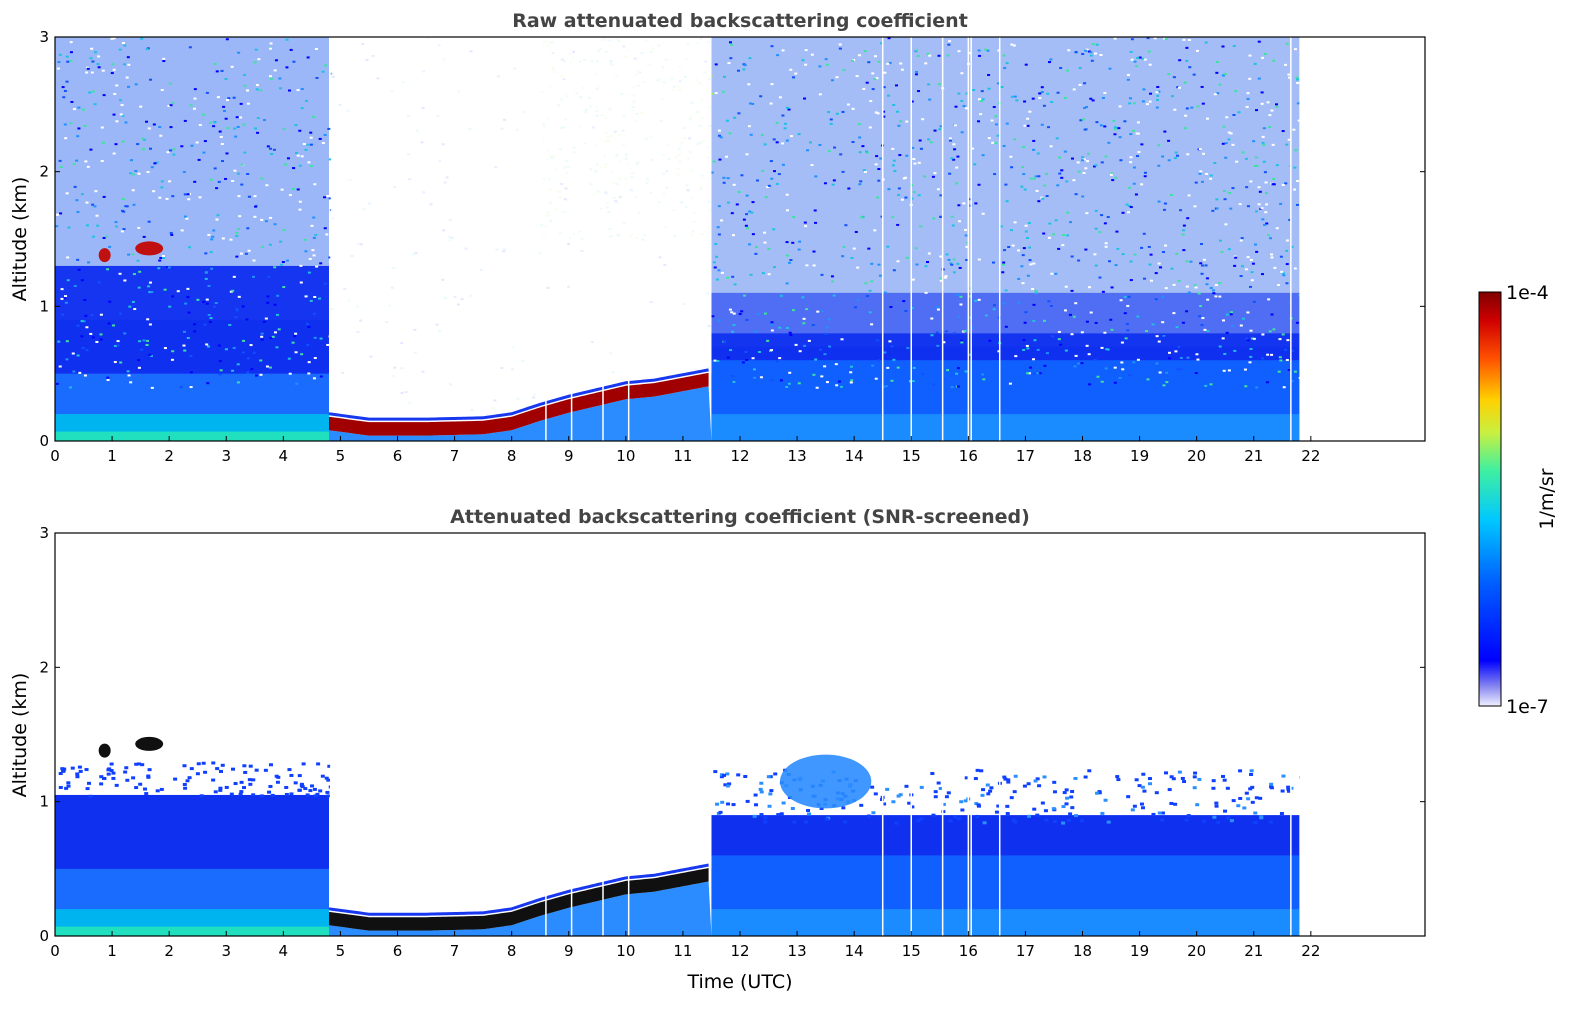  I want to click on panel1-y-label: Altitude (km), so click(20, 239).